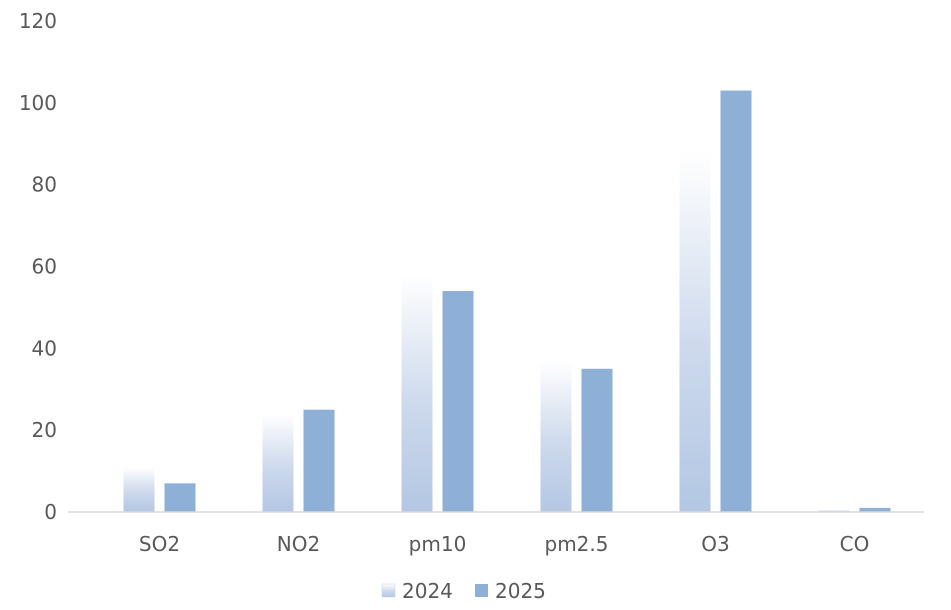  Describe the element at coordinates (319, 460) in the screenshot. I see `bar-2025-no2` at that location.